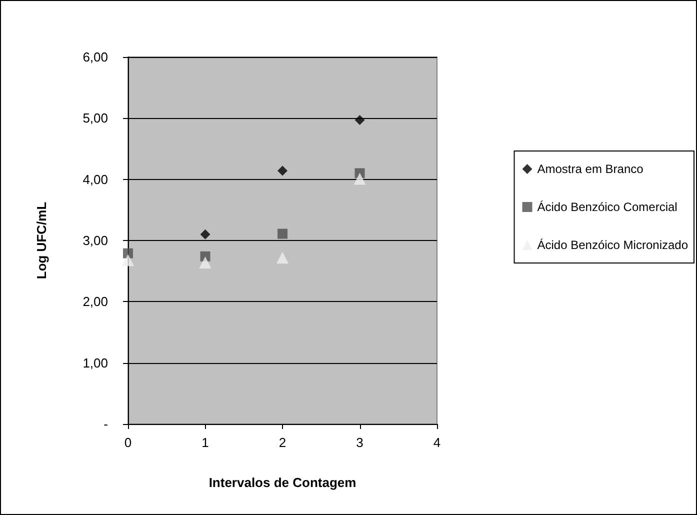 The height and width of the screenshot is (515, 697). What do you see at coordinates (437, 442) in the screenshot?
I see `x-tick-label: 4` at bounding box center [437, 442].